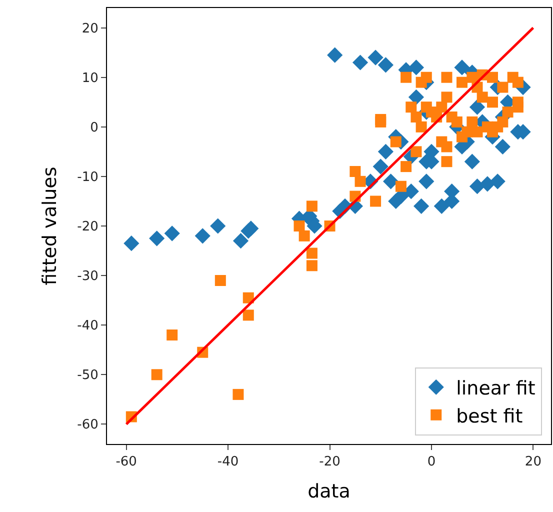 This screenshot has width=553, height=512. What do you see at coordinates (126, 462) in the screenshot?
I see `x-tick-label: -60` at bounding box center [126, 462].